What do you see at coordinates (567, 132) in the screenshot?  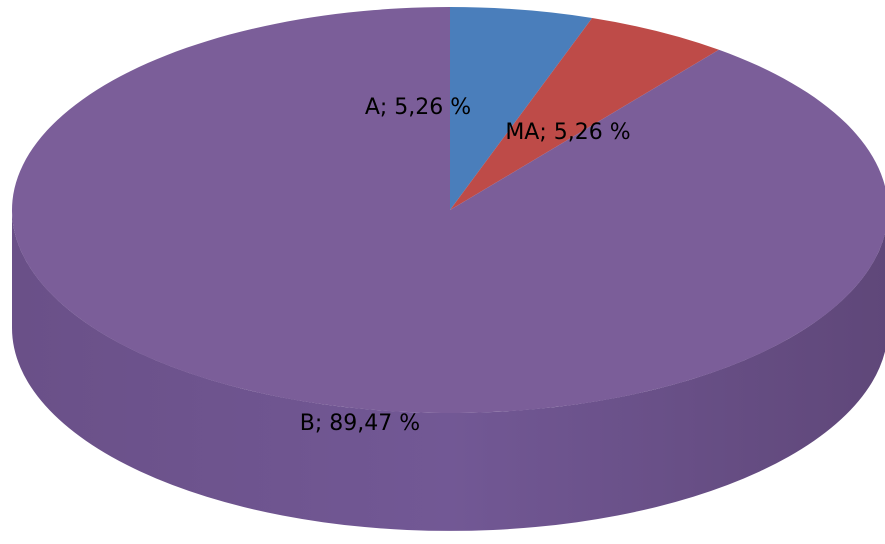 I see `data-label: MA; 5,26 %` at bounding box center [567, 132].